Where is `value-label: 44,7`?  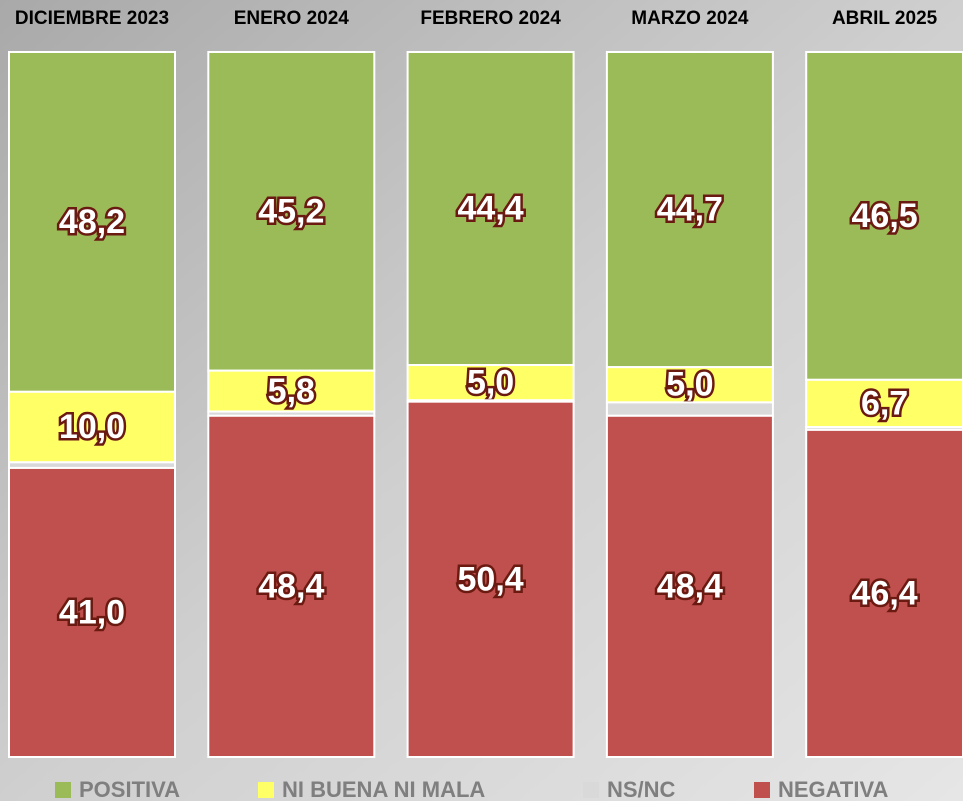
value-label: 44,7 is located at coordinates (690, 210).